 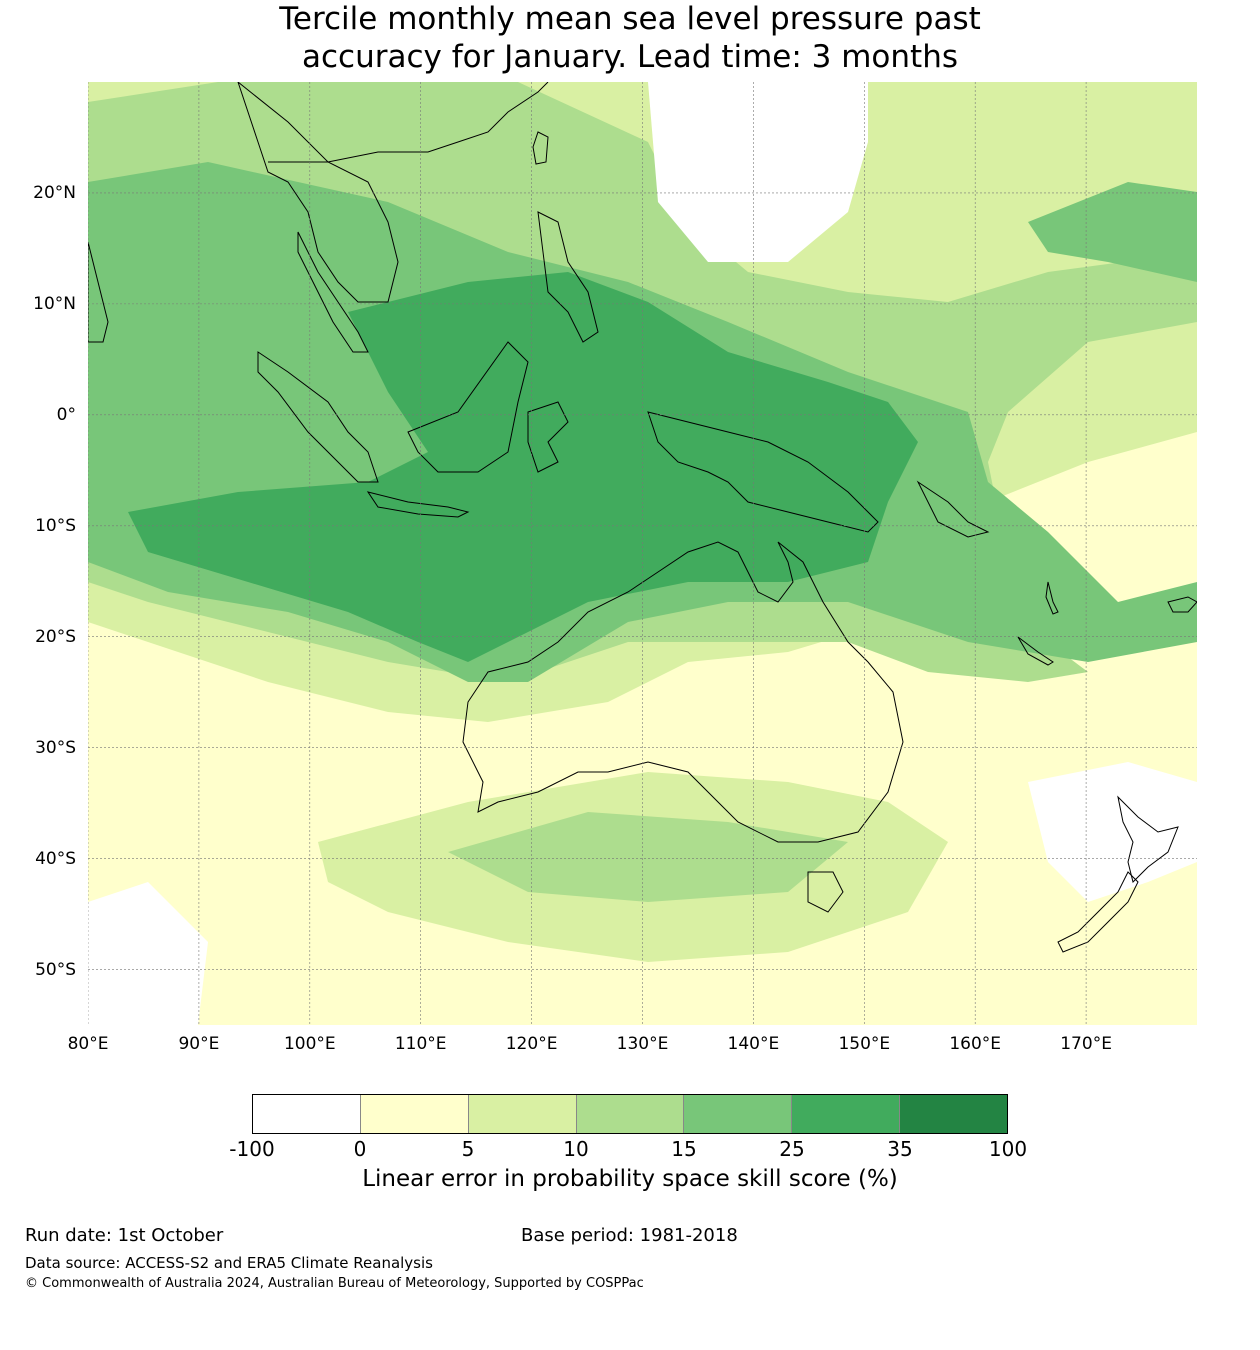 What do you see at coordinates (333, 292) in the screenshot?
I see `coastline-malay-peninsula` at bounding box center [333, 292].